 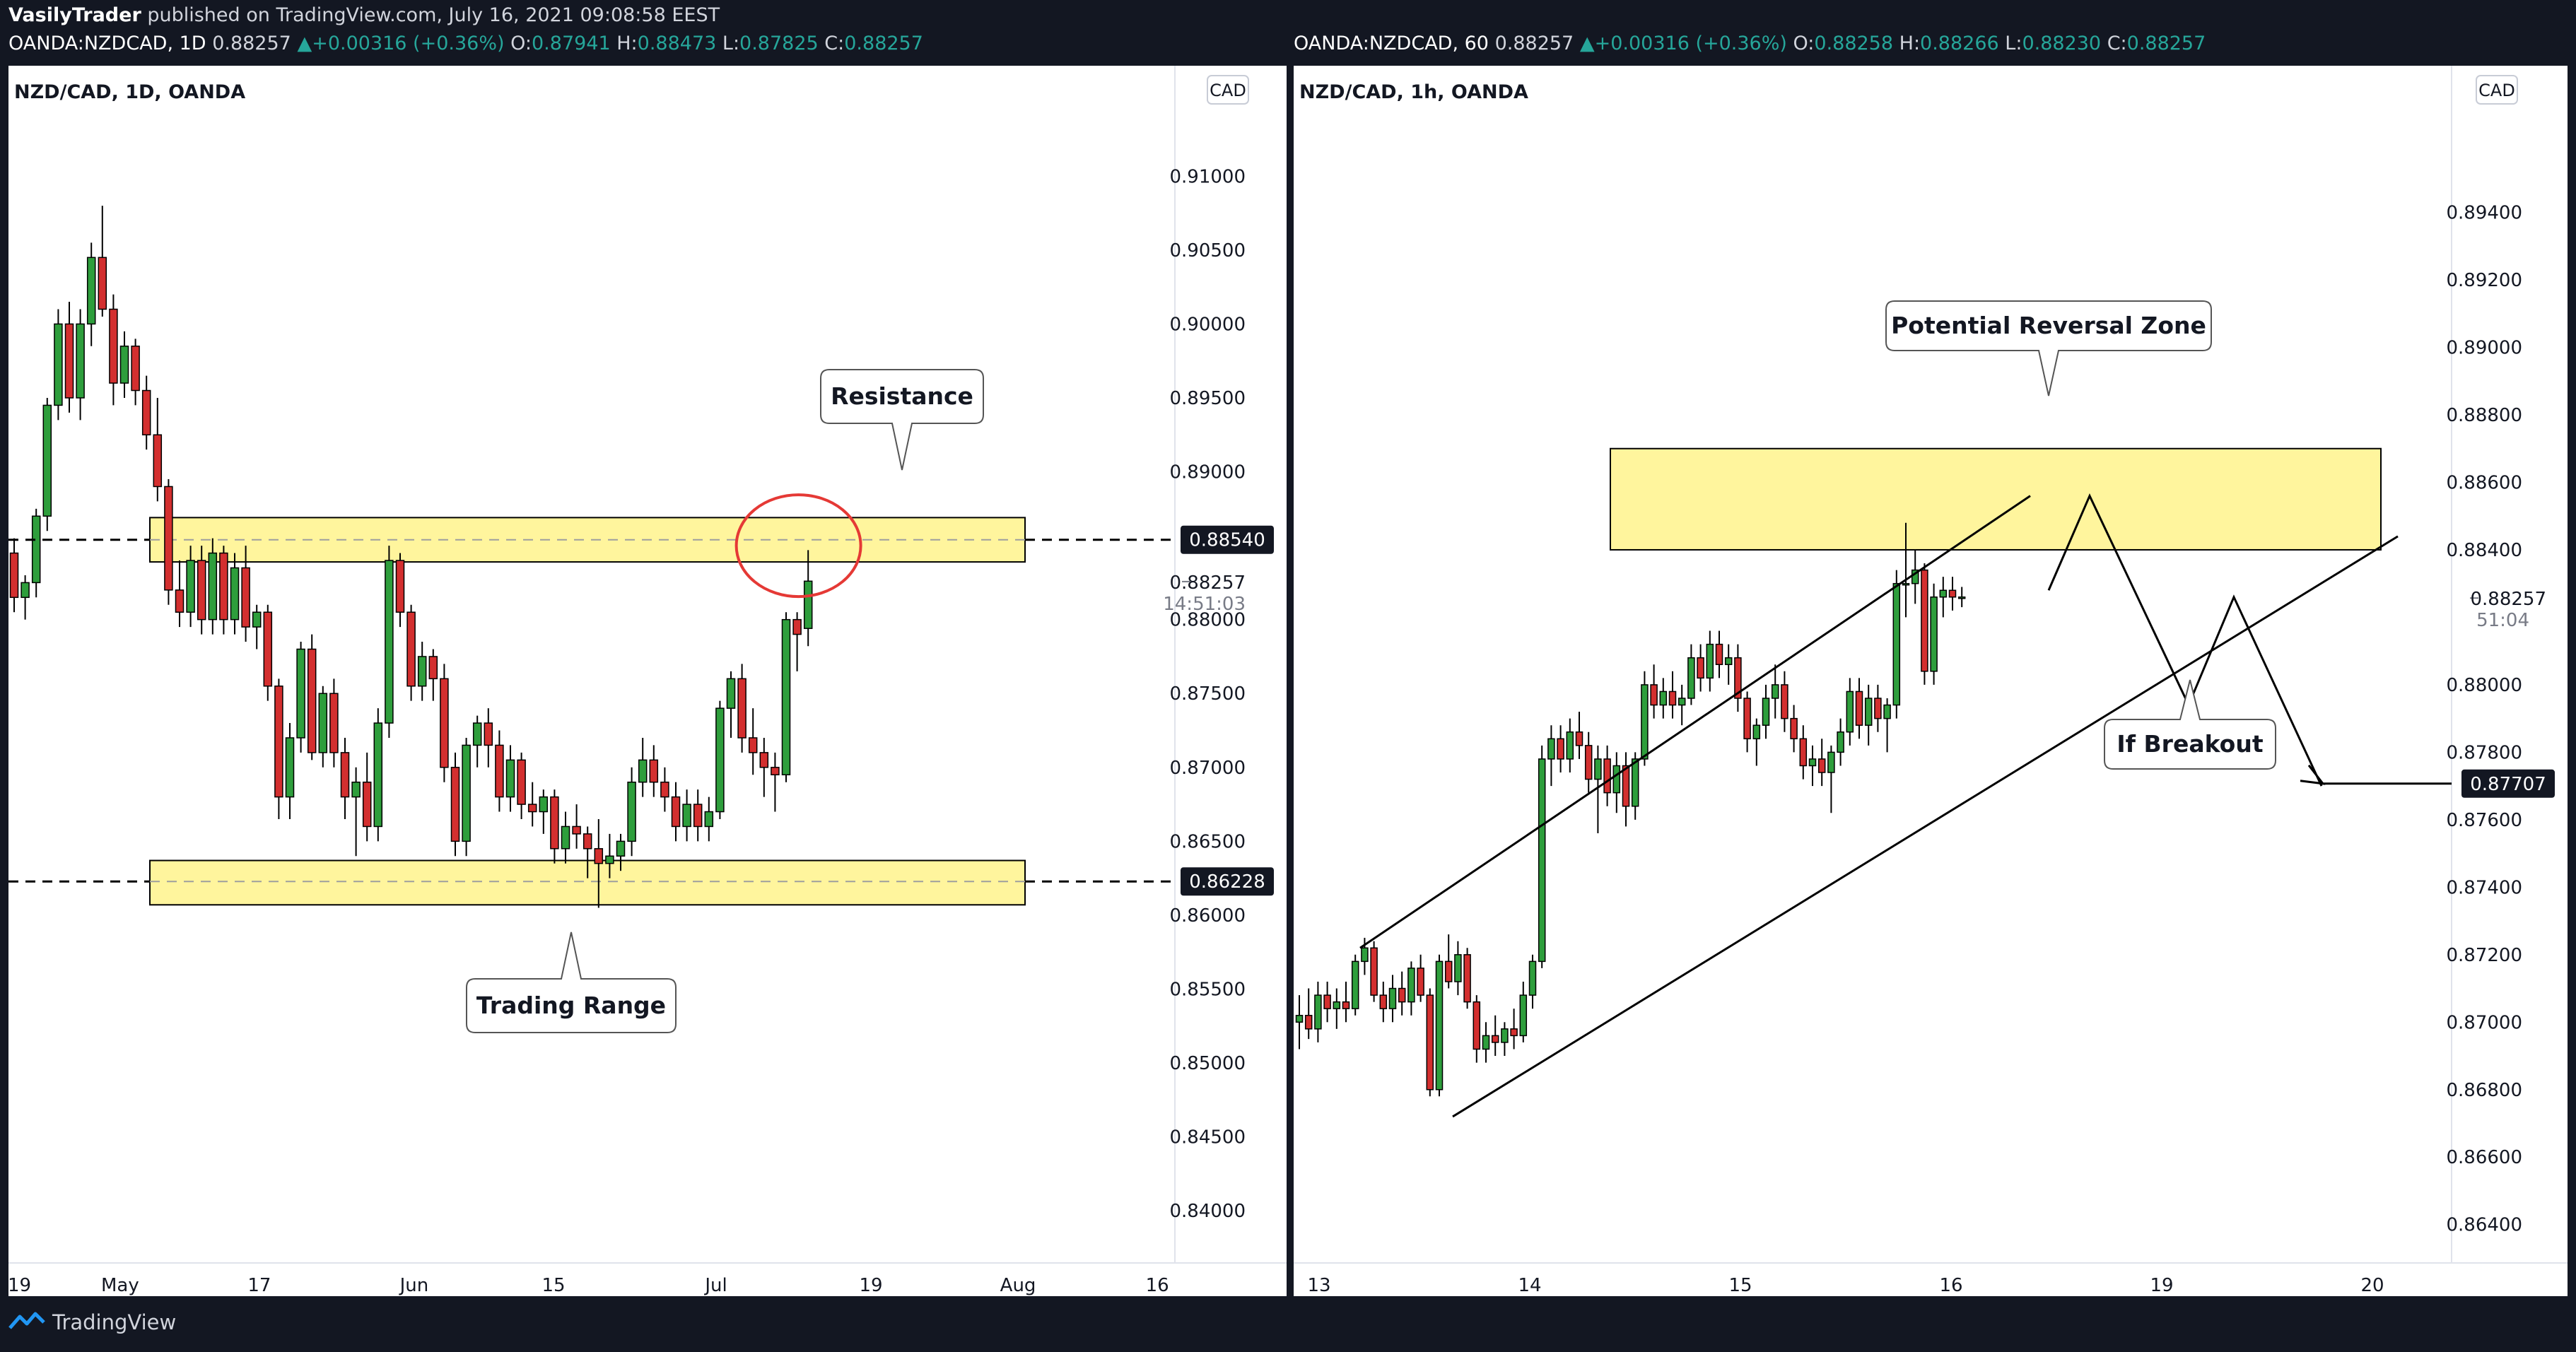 What do you see at coordinates (74, 15) in the screenshot?
I see `author-name: VasilyTrader` at bounding box center [74, 15].